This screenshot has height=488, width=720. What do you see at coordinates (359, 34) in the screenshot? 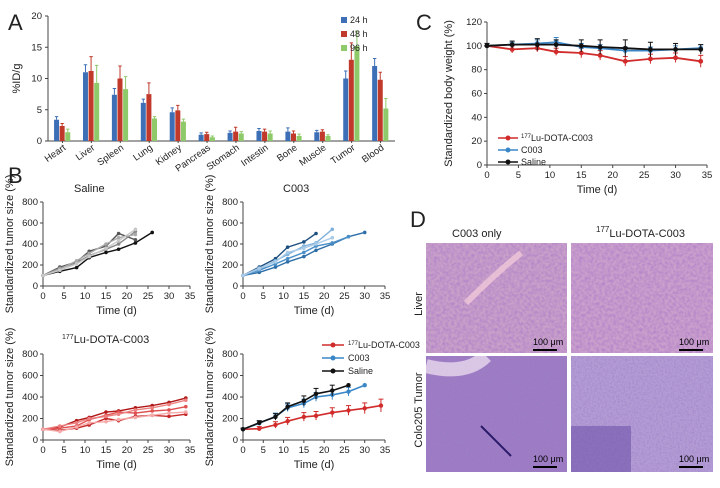
I see `legend-label-48h: 48 h` at bounding box center [359, 34].